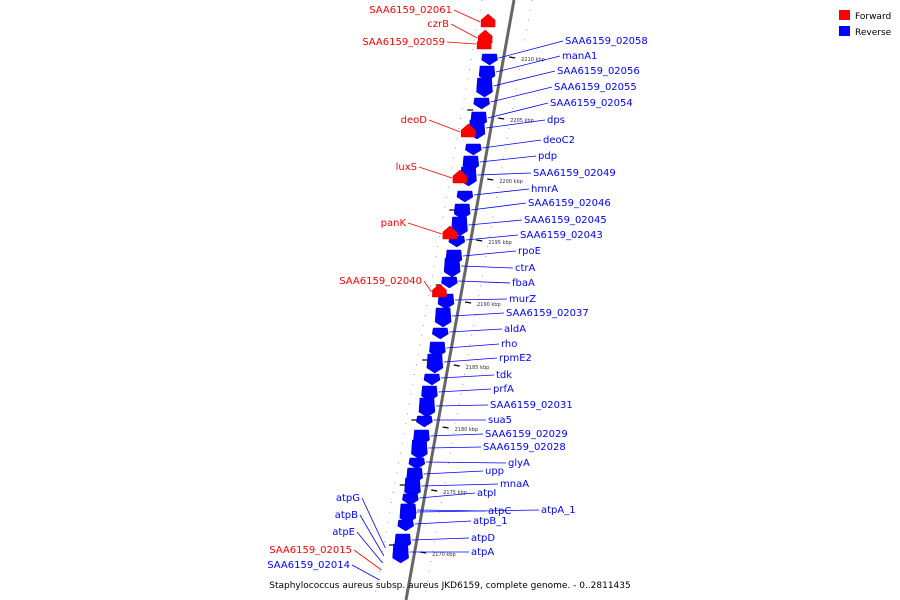  What do you see at coordinates (519, 463) in the screenshot?
I see `gene-label-glyA: glyA` at bounding box center [519, 463].